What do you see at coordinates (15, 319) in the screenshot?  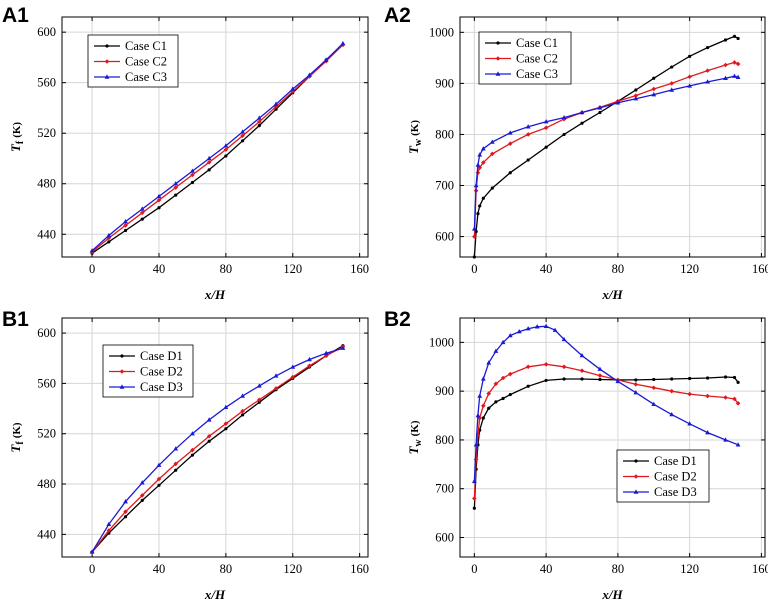 I see `panel-letter: B1` at bounding box center [15, 319].